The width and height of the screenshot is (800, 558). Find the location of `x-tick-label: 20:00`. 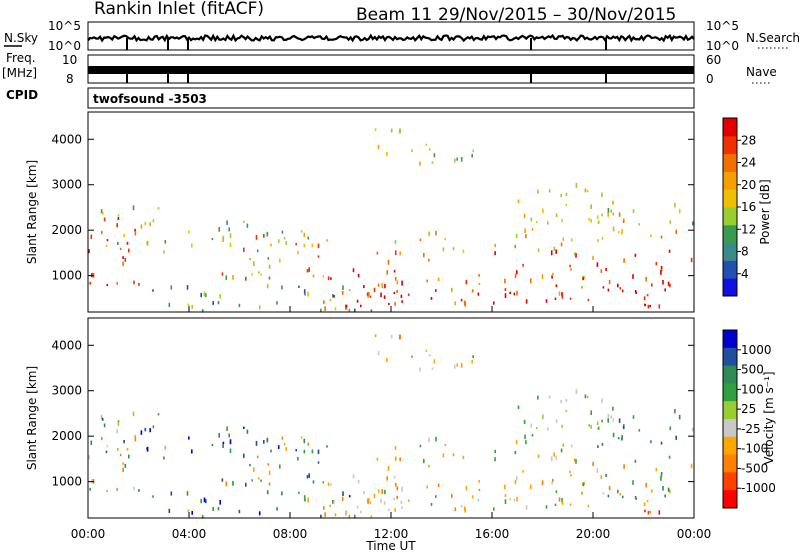

x-tick-label: 20:00 is located at coordinates (593, 534).